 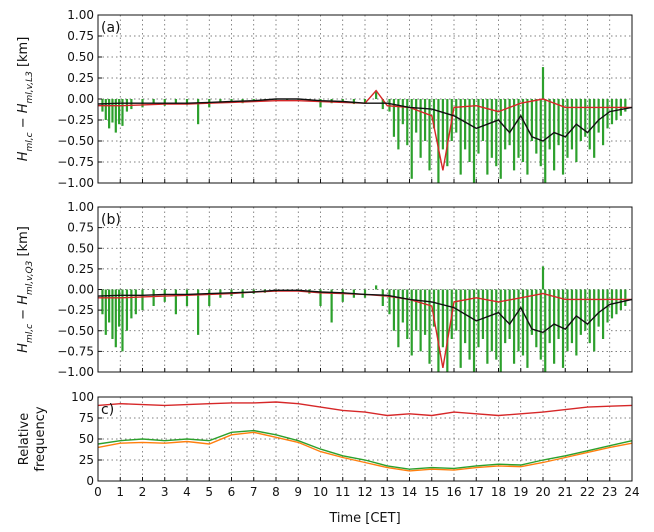 What do you see at coordinates (75, 162) in the screenshot?
I see `y-tick-label: −0.75` at bounding box center [75, 162].